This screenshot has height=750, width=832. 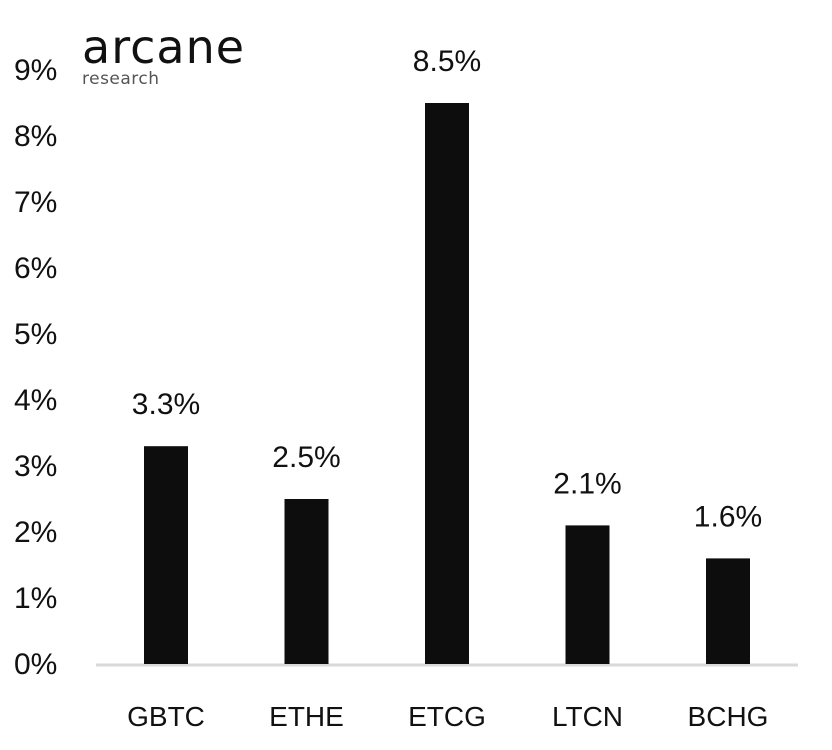 I want to click on logo-name: arcane, so click(x=163, y=47).